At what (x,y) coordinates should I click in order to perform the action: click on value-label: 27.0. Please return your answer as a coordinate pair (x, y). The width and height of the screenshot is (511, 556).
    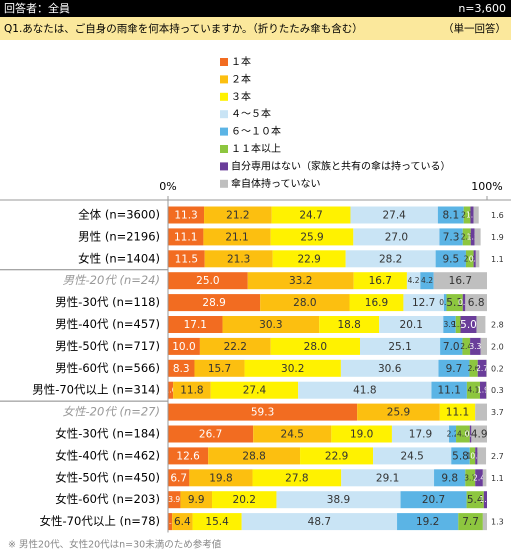
    Looking at the image, I should click on (396, 237).